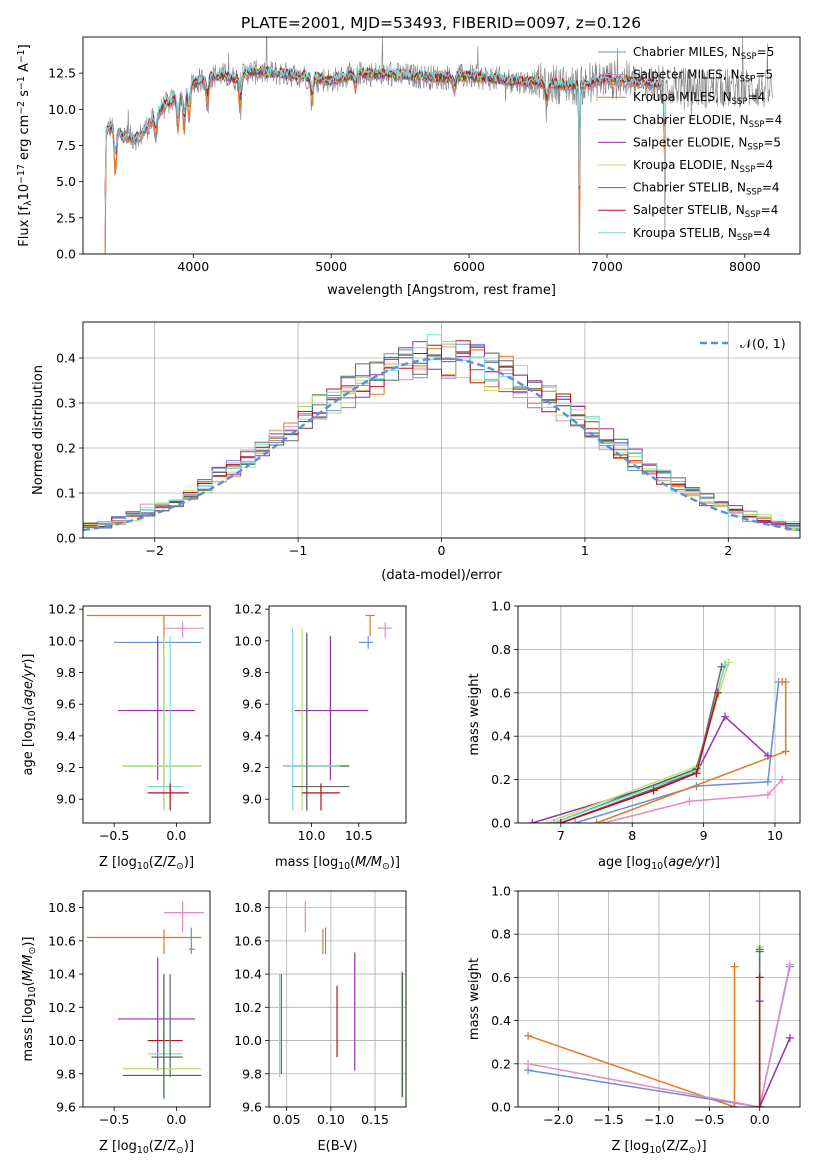 This screenshot has height=1170, width=819. What do you see at coordinates (337, 1146) in the screenshot?
I see `x-axis-label: E(B-V)` at bounding box center [337, 1146].